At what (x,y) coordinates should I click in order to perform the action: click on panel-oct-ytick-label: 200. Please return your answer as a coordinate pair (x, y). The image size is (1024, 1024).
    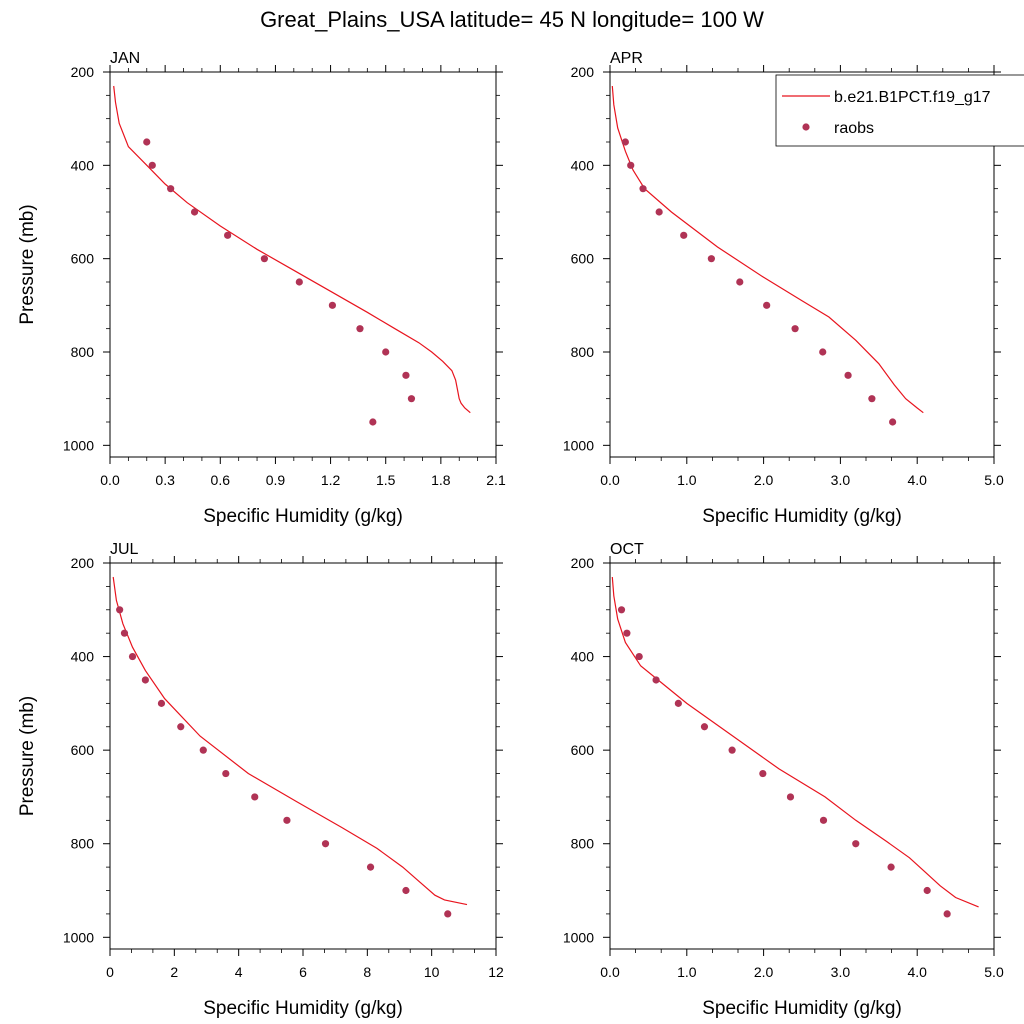
    Looking at the image, I should click on (583, 563).